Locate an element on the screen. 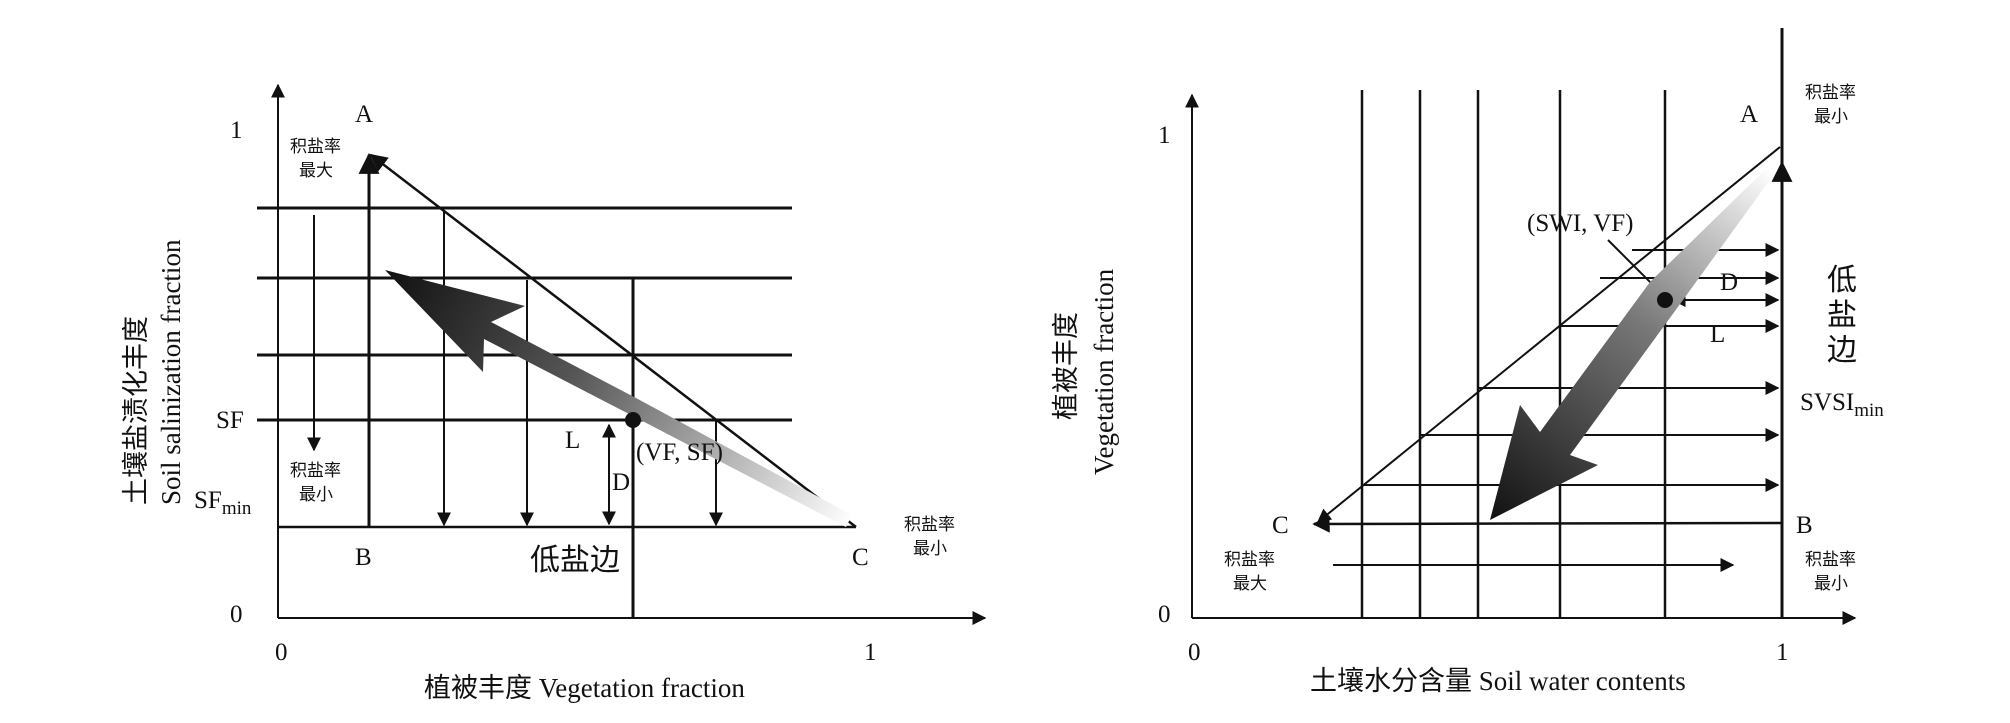  left-origin-y: 0 is located at coordinates (236, 614).